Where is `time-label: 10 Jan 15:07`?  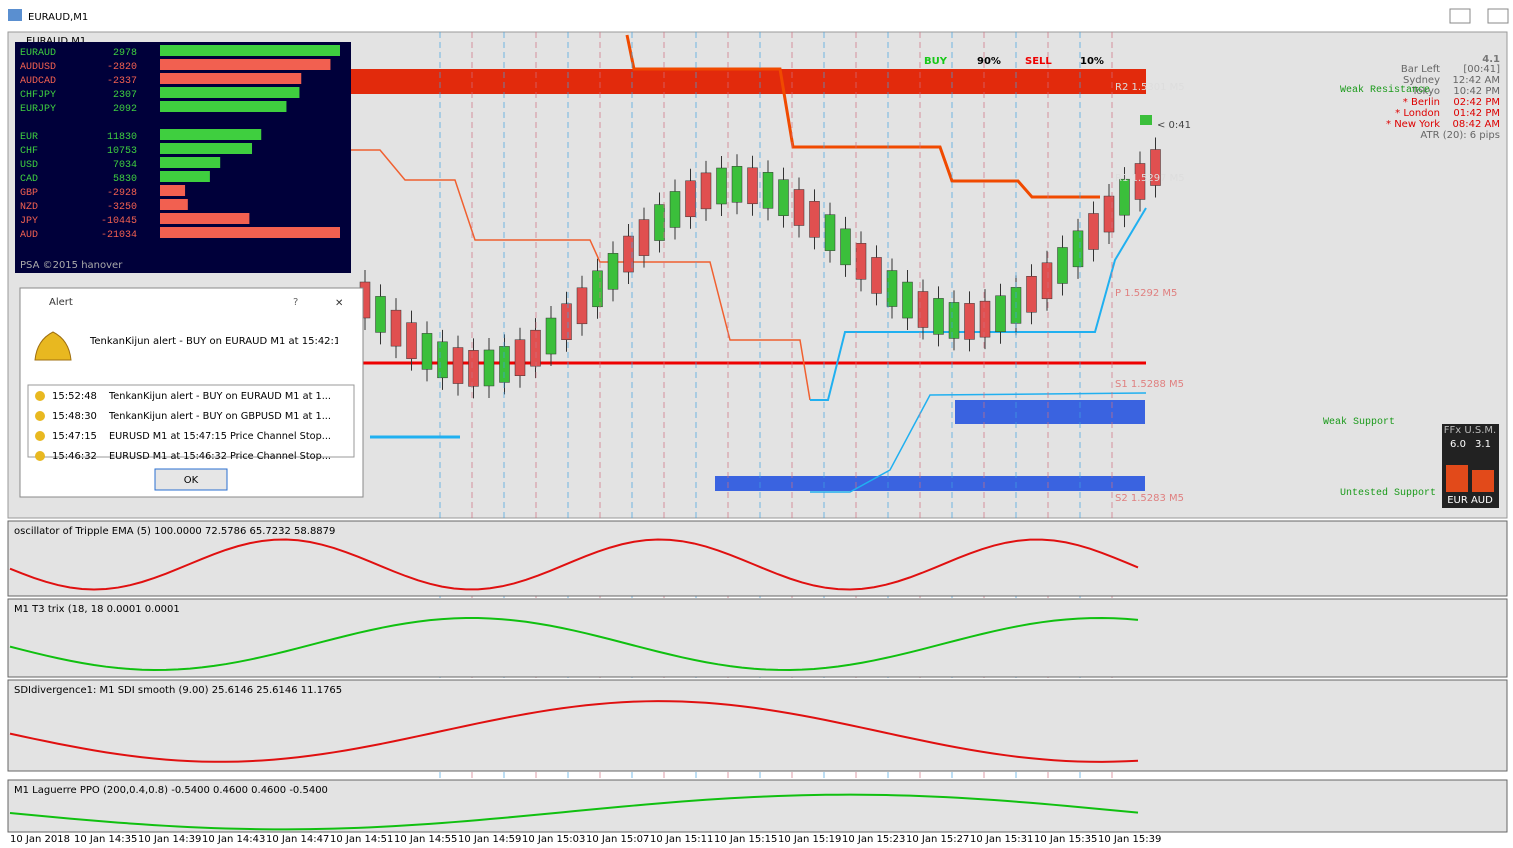
time-label: 10 Jan 15:07 is located at coordinates (617, 839).